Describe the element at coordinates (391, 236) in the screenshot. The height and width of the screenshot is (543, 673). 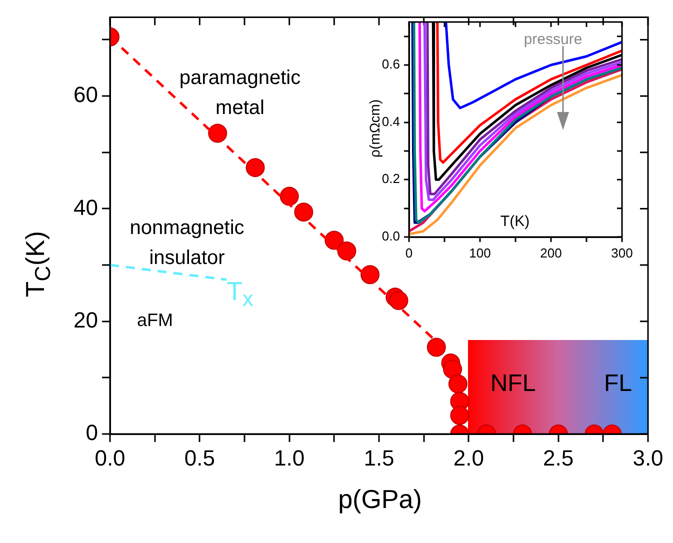
I see `y-tick-label: 0.0` at that location.